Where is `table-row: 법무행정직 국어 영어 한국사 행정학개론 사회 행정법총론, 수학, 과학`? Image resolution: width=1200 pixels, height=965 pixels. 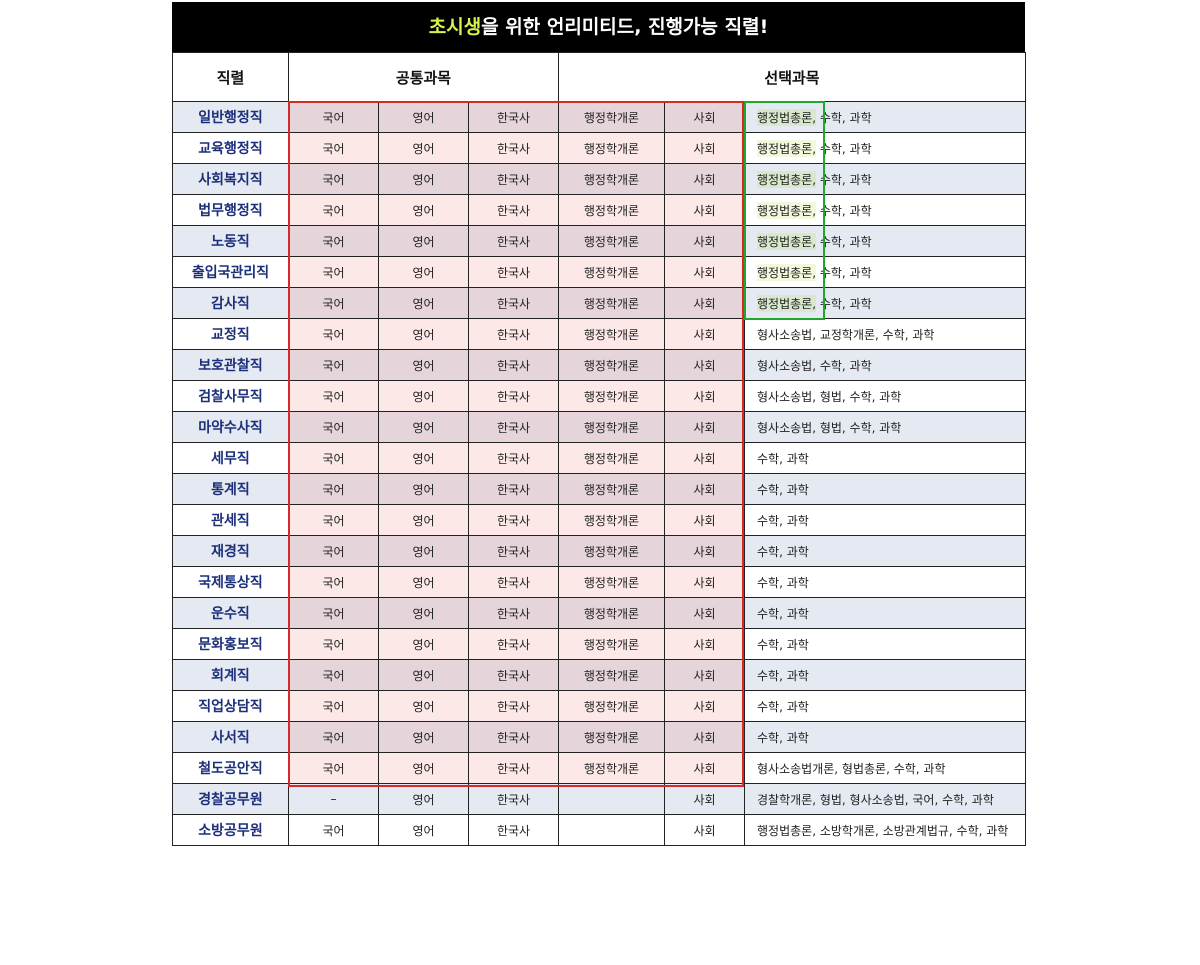 table-row: 법무행정직 국어 영어 한국사 행정학개론 사회 행정법총론, 수학, 과학 is located at coordinates (599, 210).